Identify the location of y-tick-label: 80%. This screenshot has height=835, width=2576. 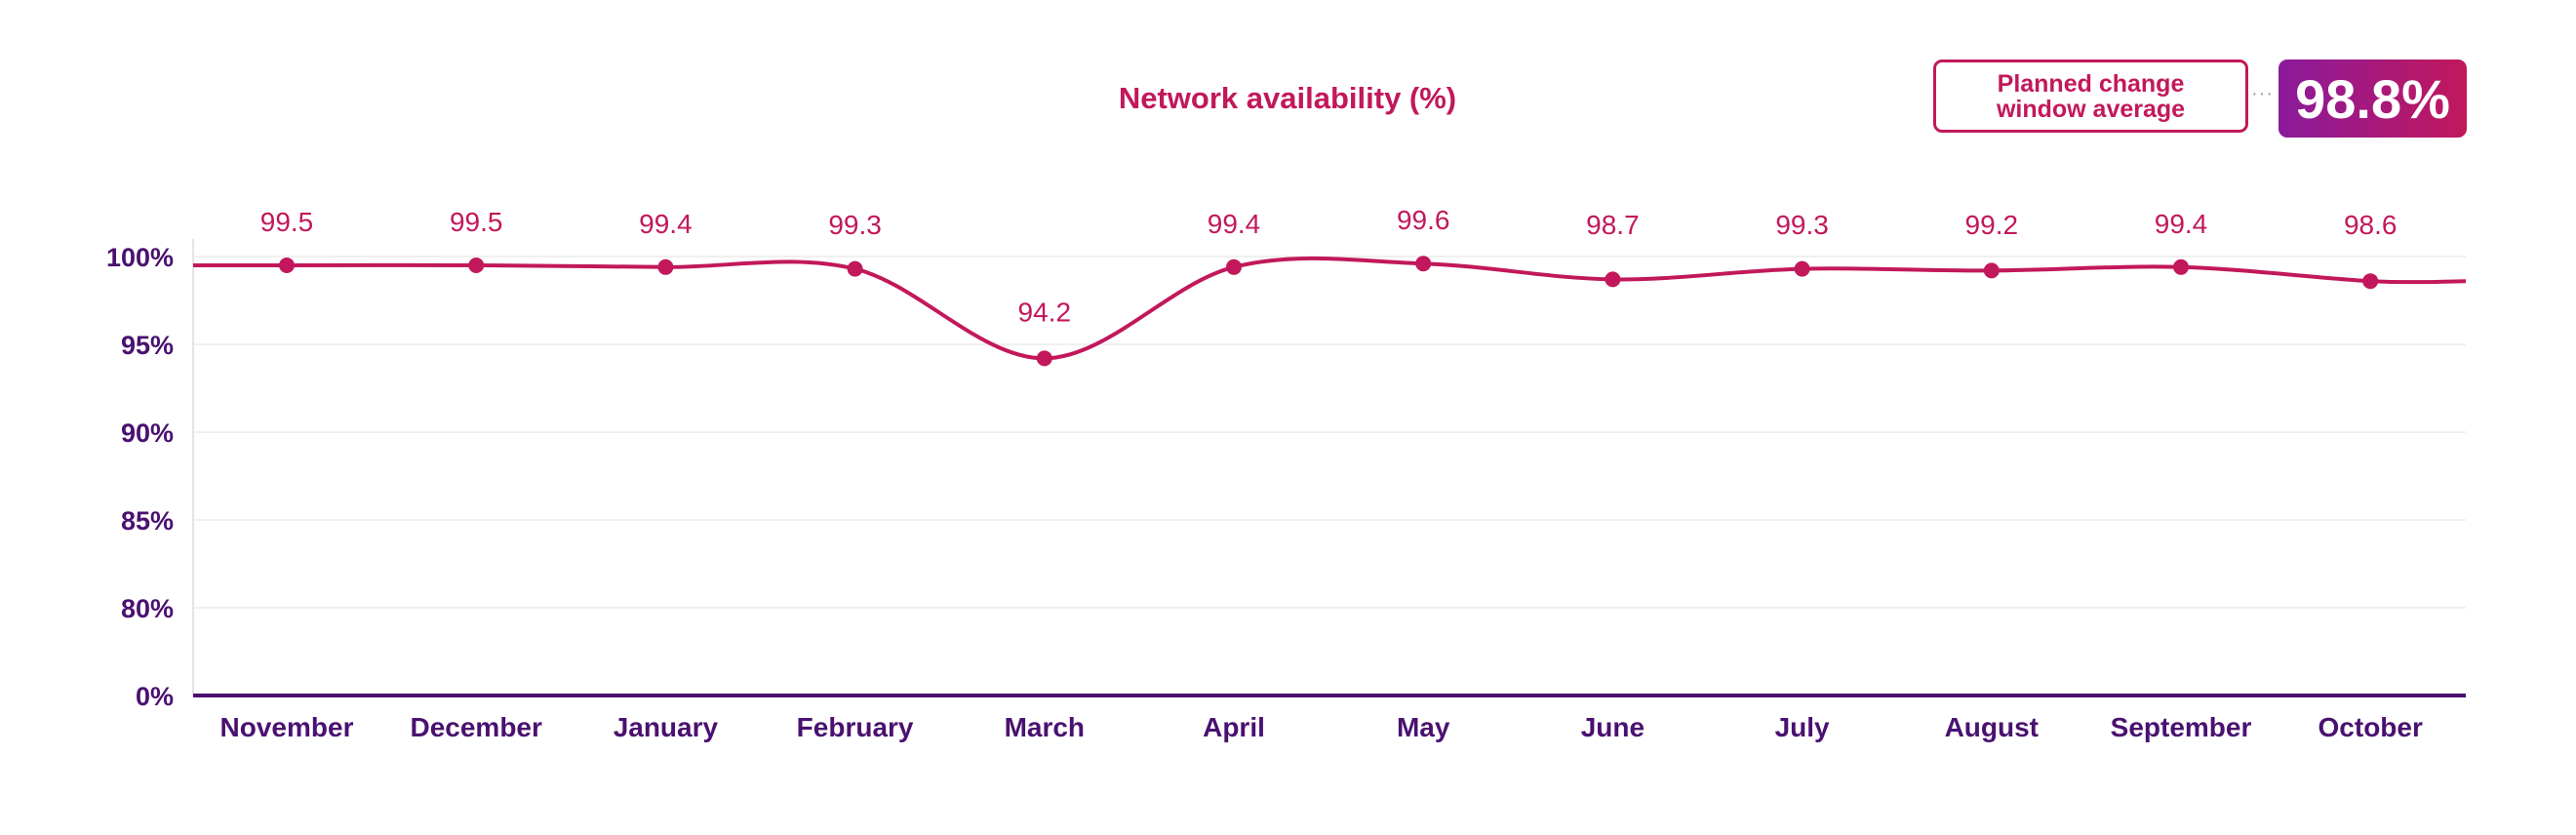
(147, 608).